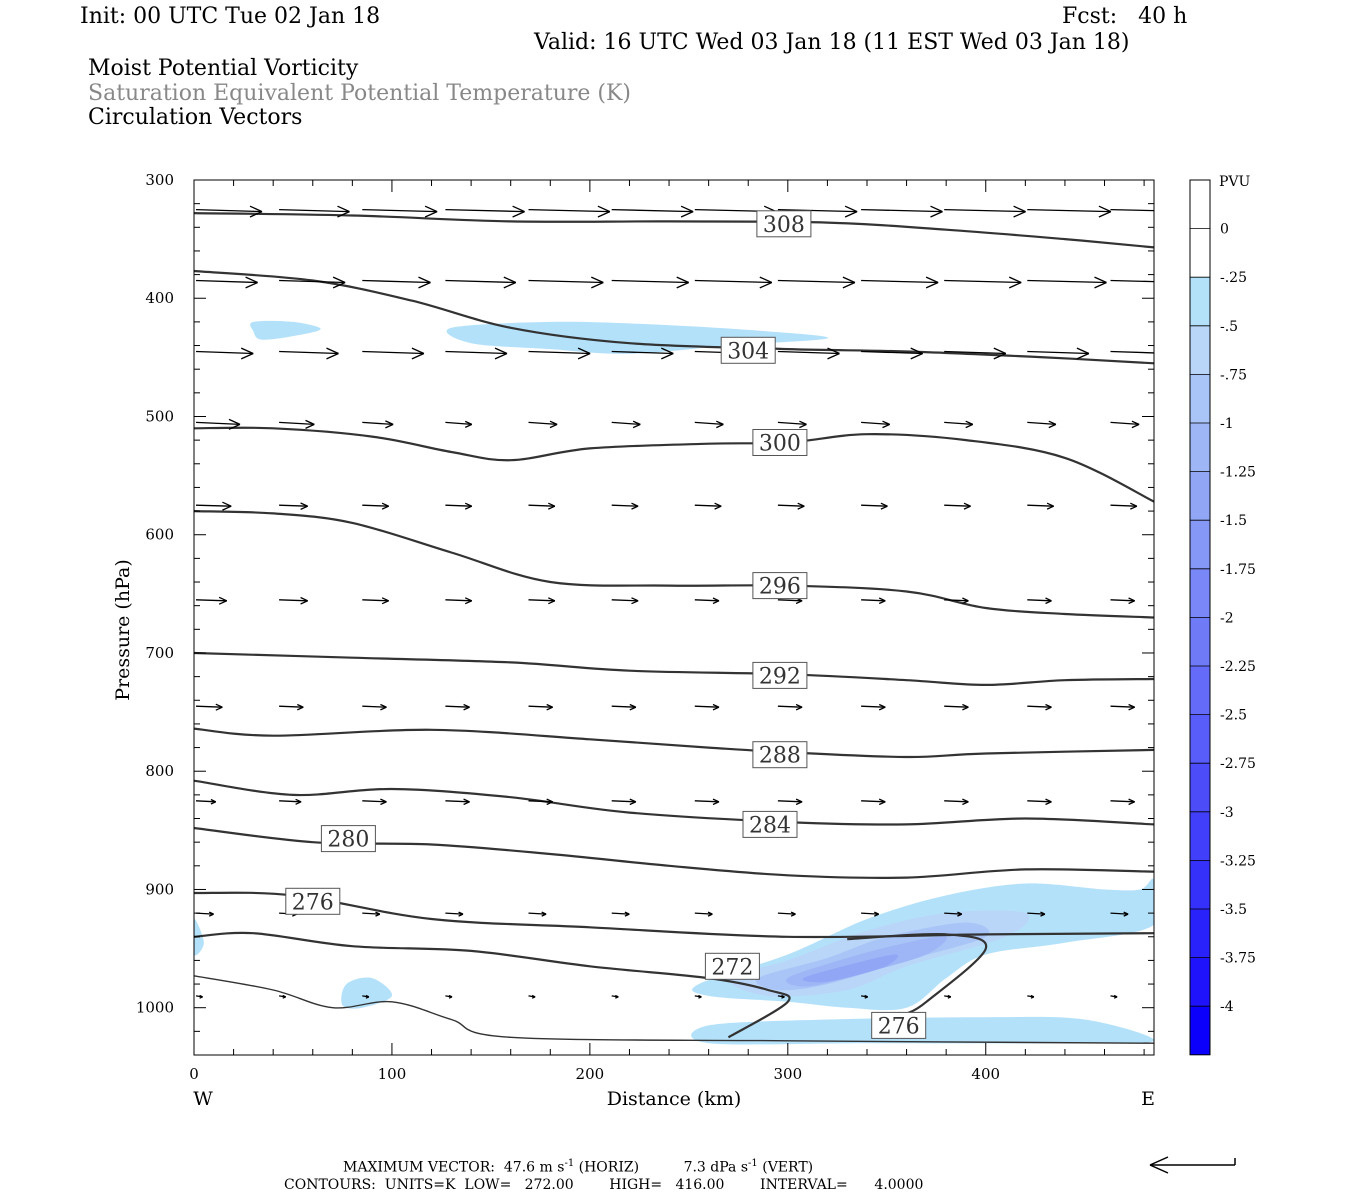 Image resolution: width=1350 pixels, height=1200 pixels. Describe the element at coordinates (716, 1167) in the screenshot. I see `vert-max-value: 7.3 dPa s` at that location.